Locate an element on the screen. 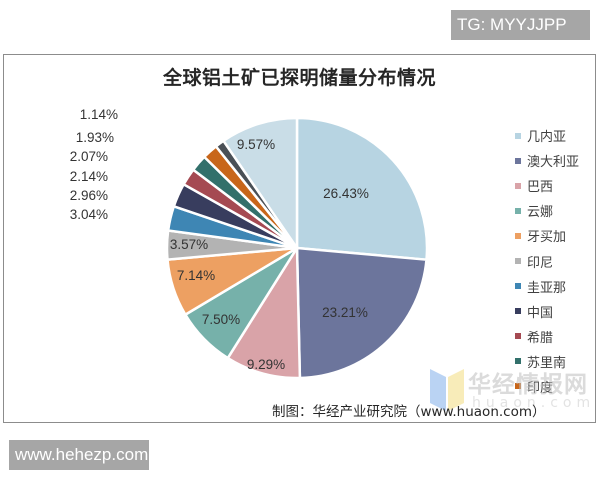  chart-legend: 几内亚 澳大利亚 巴西 云娜 牙买加 印尼 圭亚那 中国 希腊 苏里南 印度 is located at coordinates (555, 261).